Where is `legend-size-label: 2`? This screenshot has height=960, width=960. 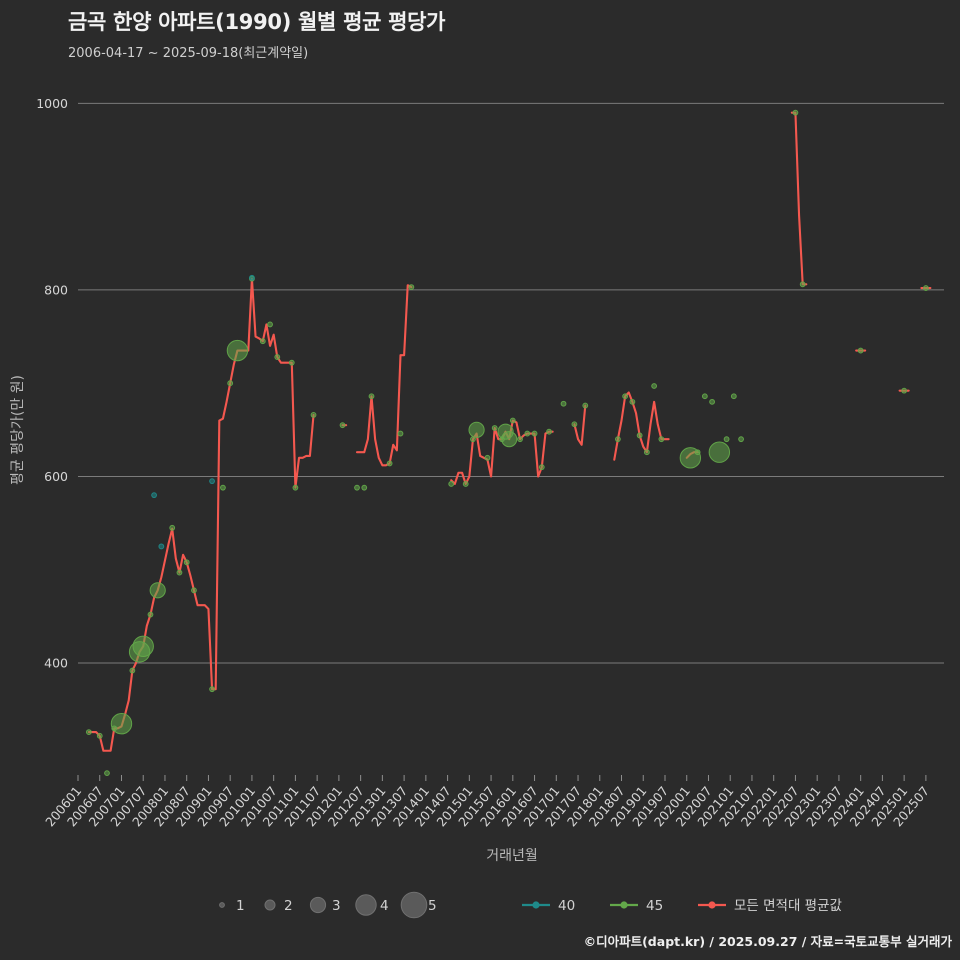
legend-size-label: 2 is located at coordinates (288, 906).